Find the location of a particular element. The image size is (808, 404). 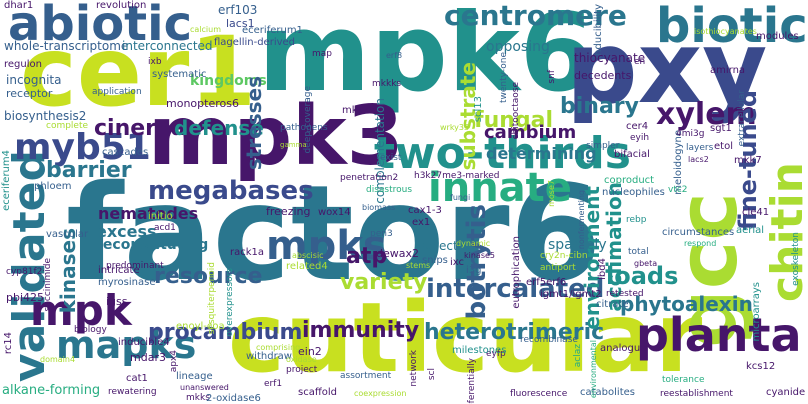

word-milestones: milestones is located at coordinates (479, 350).